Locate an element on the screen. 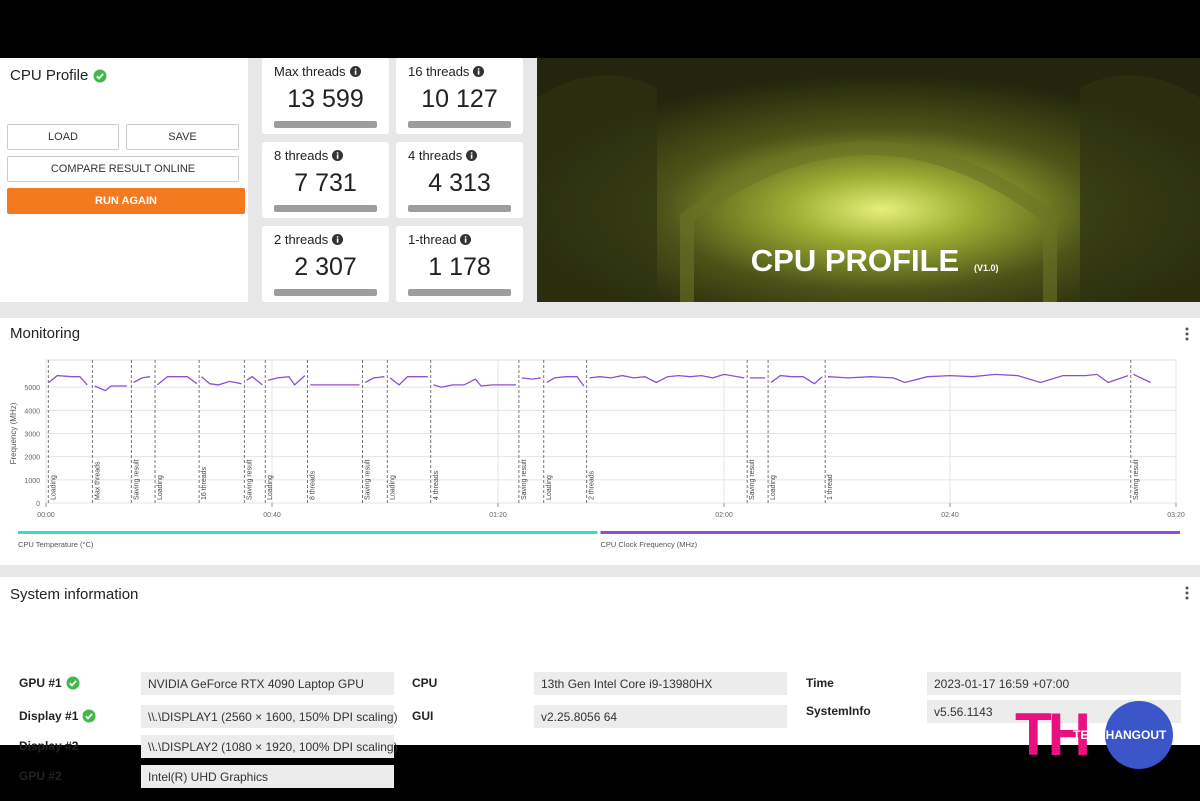  score-name: 8 threads is located at coordinates (301, 155).